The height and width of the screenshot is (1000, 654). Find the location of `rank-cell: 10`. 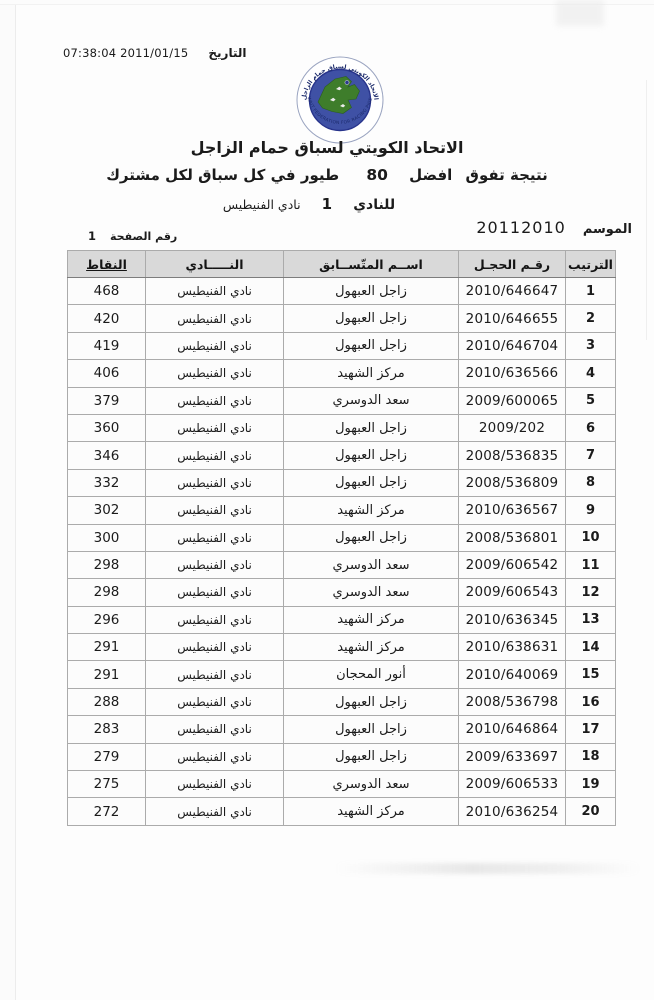

rank-cell: 10 is located at coordinates (590, 537).